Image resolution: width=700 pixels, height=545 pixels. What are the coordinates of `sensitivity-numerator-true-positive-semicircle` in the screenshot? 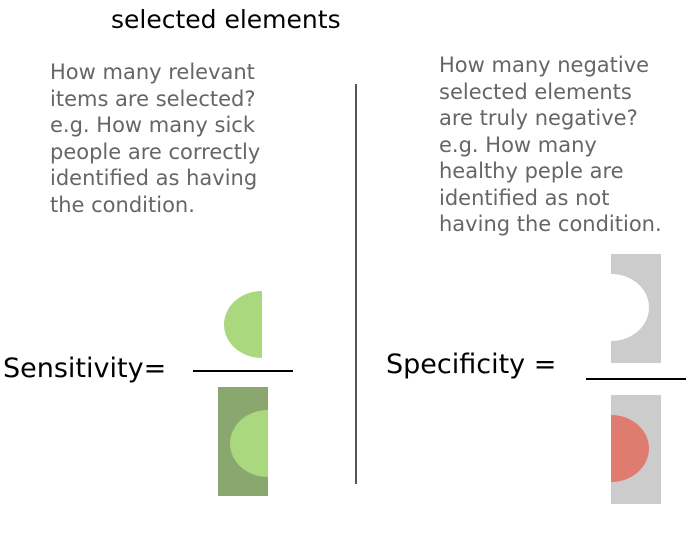 It's located at (243, 324).